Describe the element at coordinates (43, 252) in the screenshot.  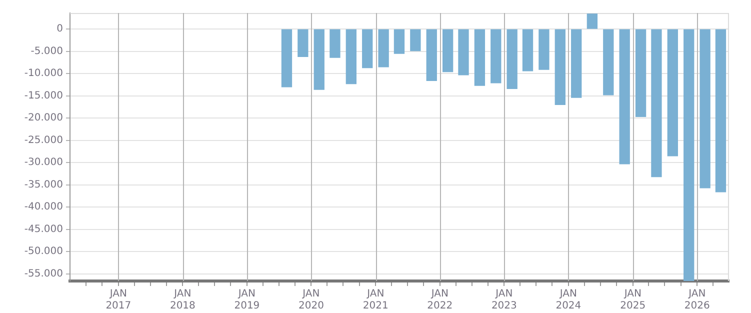
I see `y-tick-label: -50.000` at that location.